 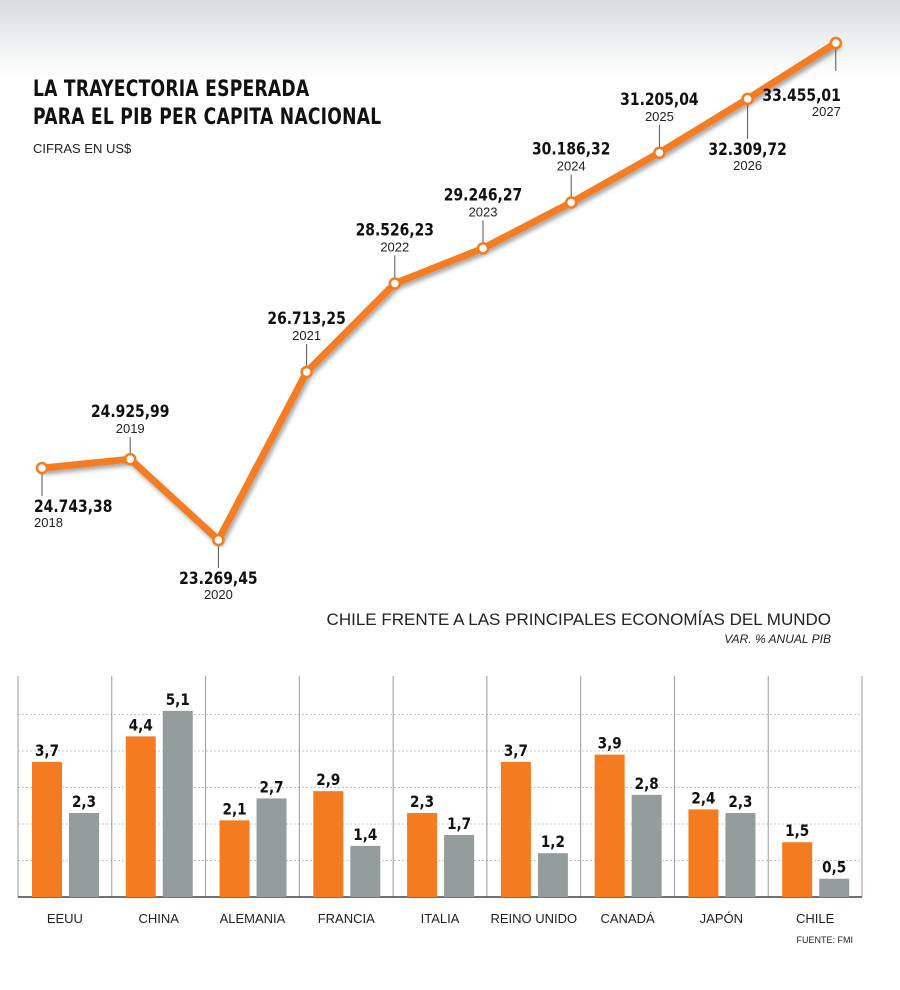 What do you see at coordinates (647, 784) in the screenshot?
I see `bar-value-label: 2,8` at bounding box center [647, 784].